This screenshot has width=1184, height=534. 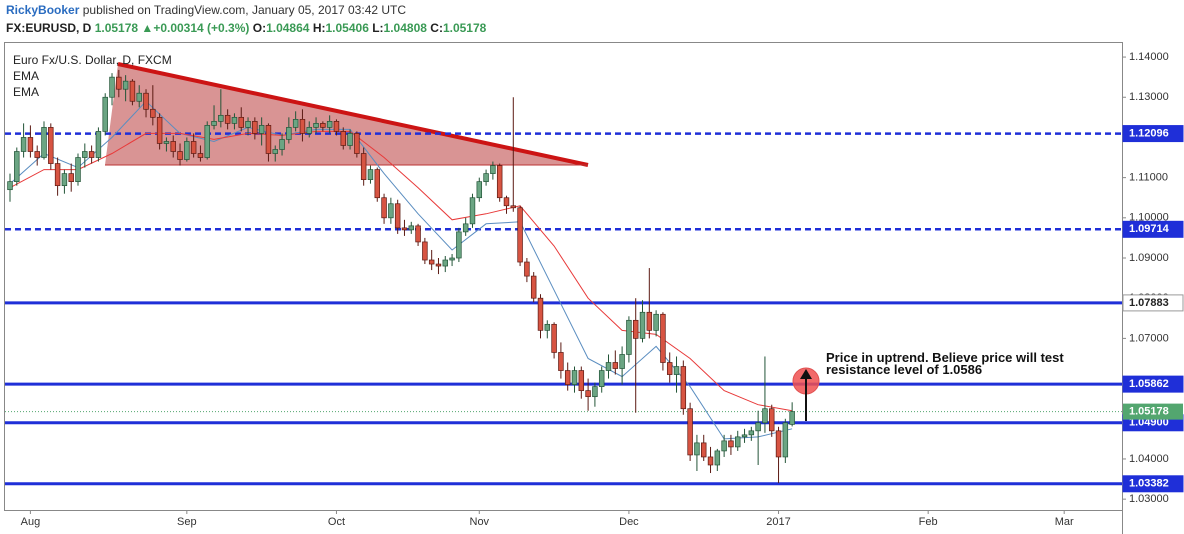 What do you see at coordinates (187, 522) in the screenshot?
I see `x-tick-label: Sep` at bounding box center [187, 522].